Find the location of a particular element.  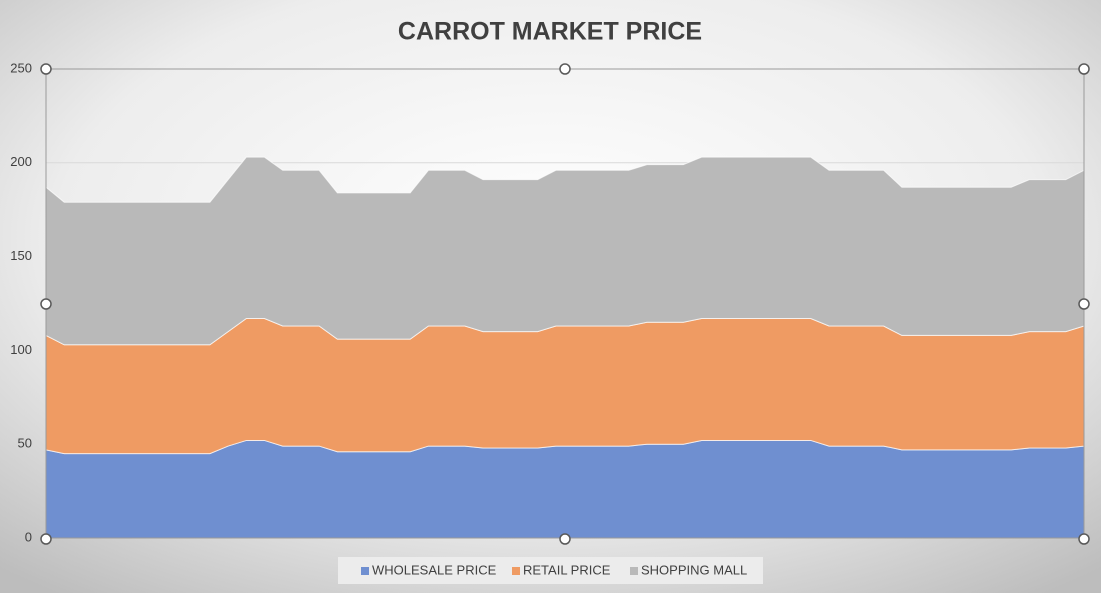

legend-label: WHOLESALE PRICE is located at coordinates (434, 569).